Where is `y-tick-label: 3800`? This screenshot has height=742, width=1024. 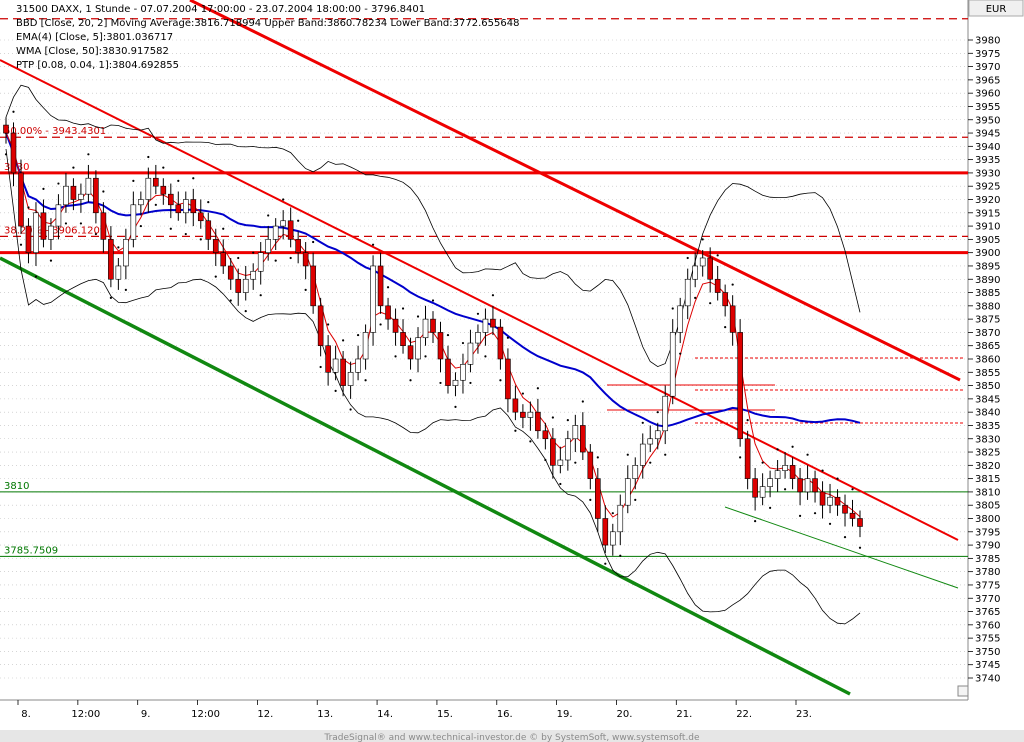
y-tick-label: 3800 is located at coordinates (987, 519).